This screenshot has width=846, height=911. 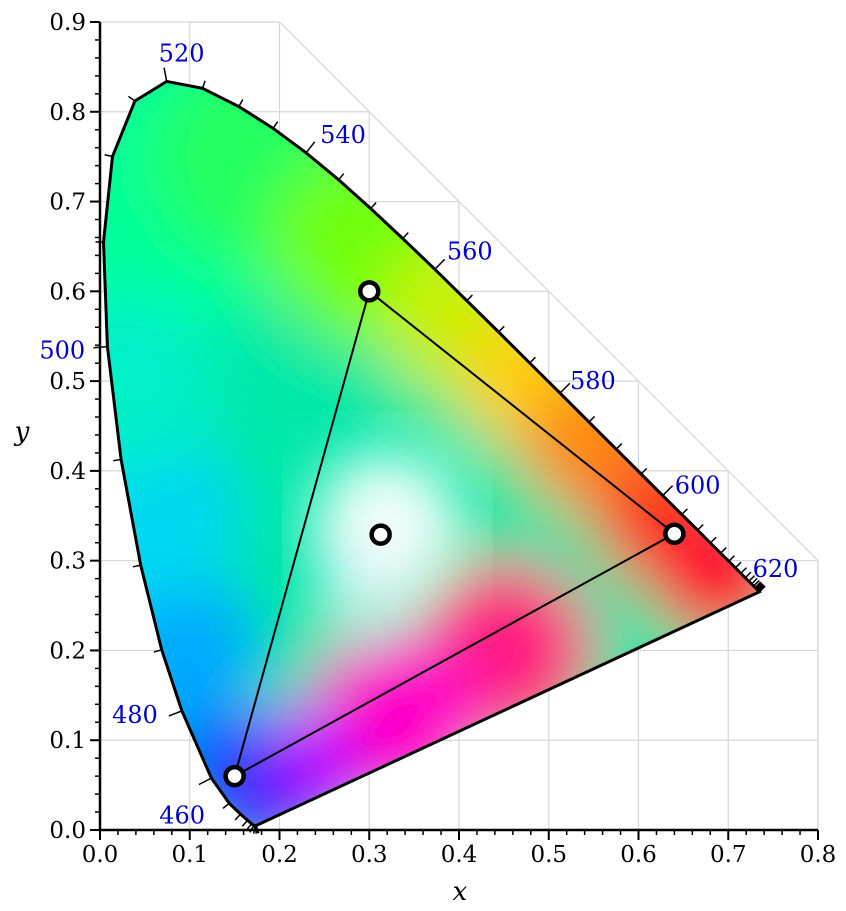 I want to click on wavelength-label-560: 560, so click(x=470, y=251).